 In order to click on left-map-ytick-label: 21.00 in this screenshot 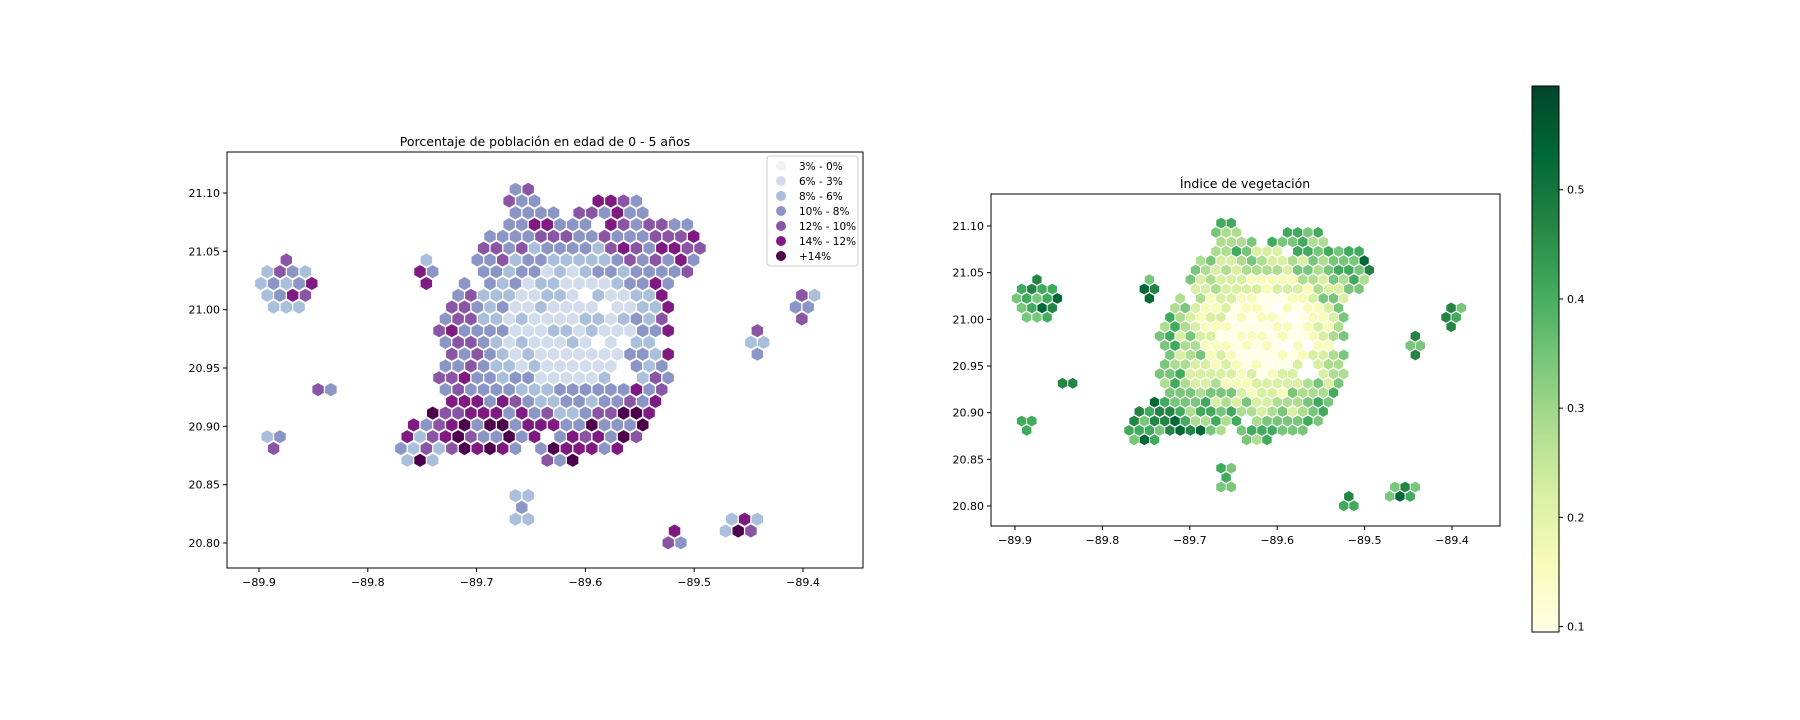, I will do `click(205, 310)`.